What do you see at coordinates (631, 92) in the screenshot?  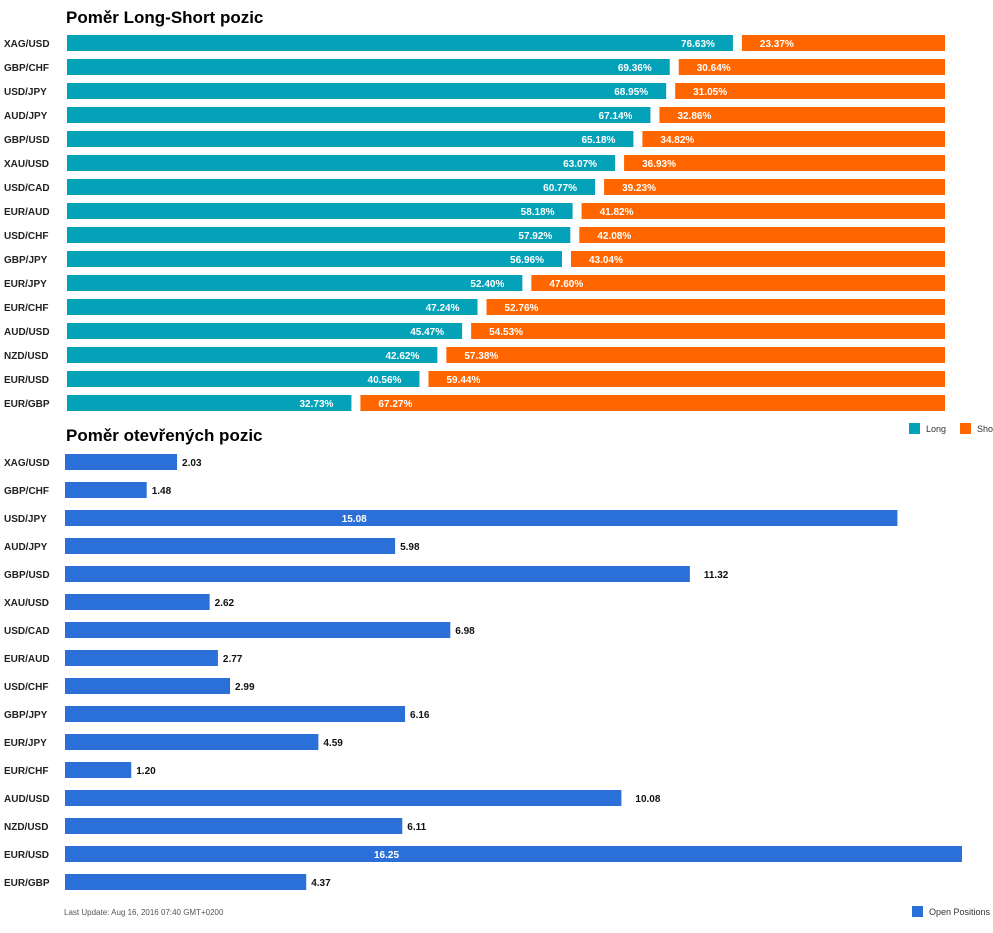 I see `long-value-label: 68.95%` at bounding box center [631, 92].